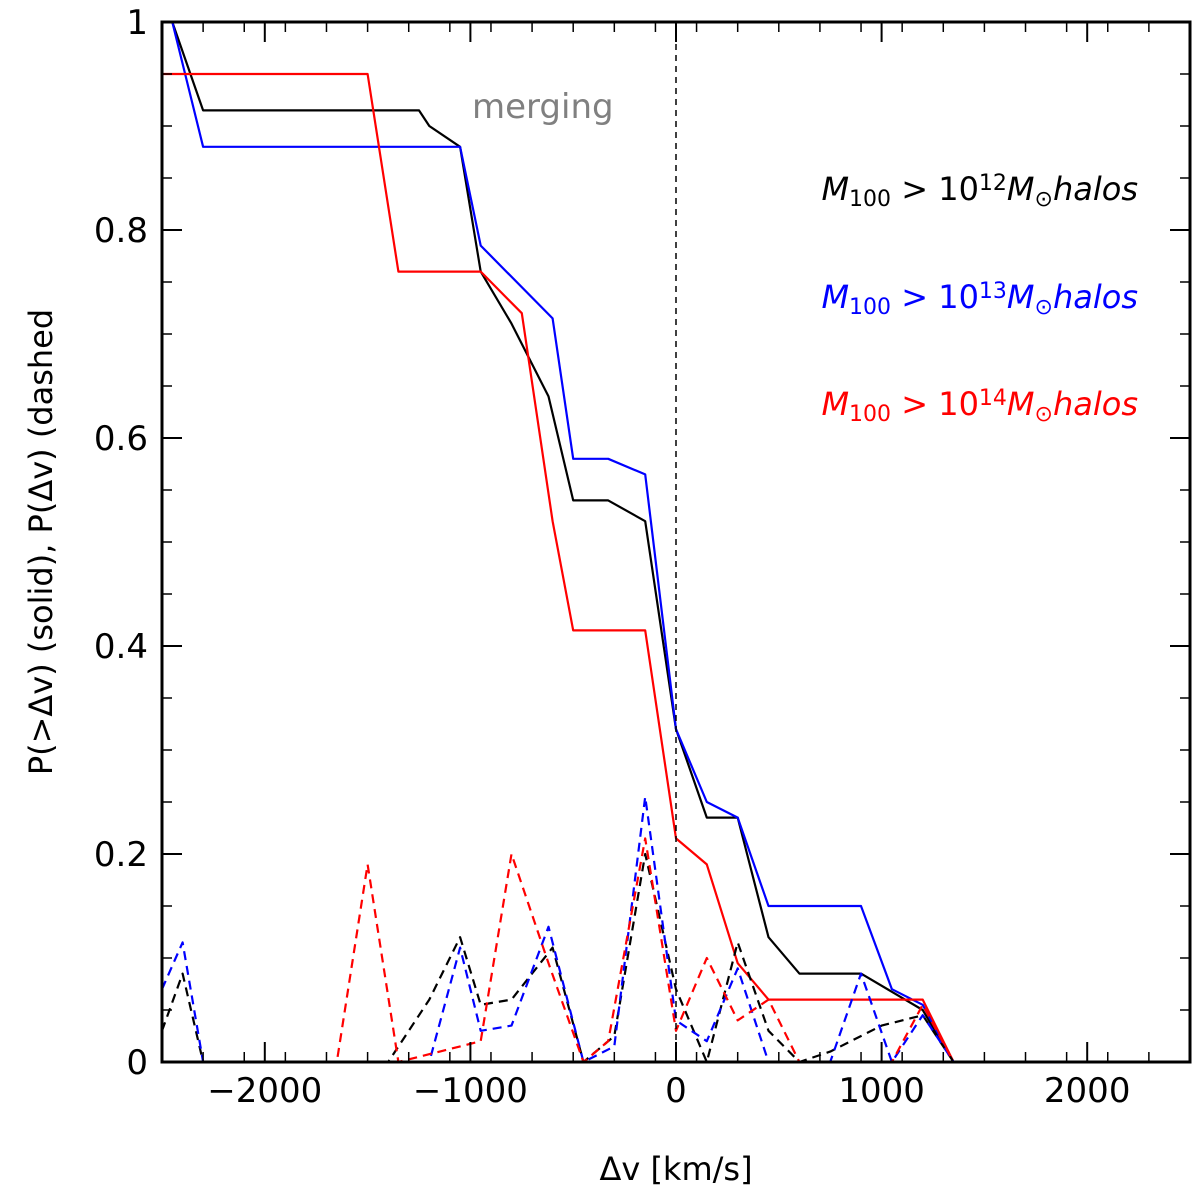  I want to click on x-tick-label: 2000, so click(1087, 1091).